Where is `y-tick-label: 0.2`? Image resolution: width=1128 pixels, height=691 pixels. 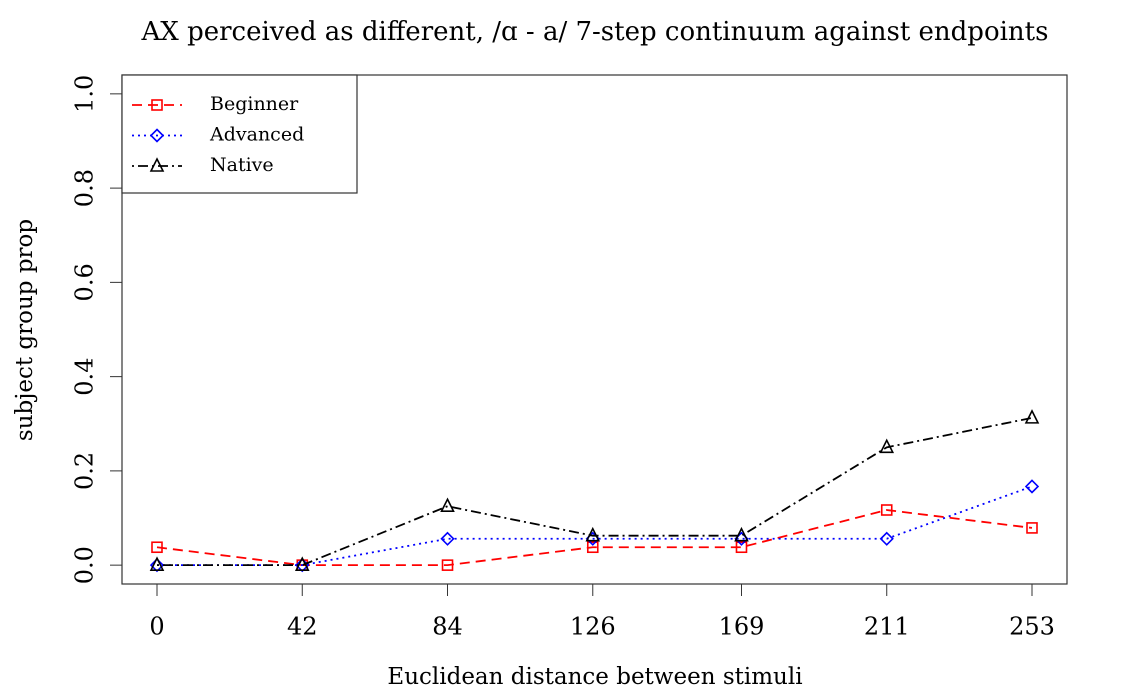 y-tick-label: 0.2 is located at coordinates (85, 471).